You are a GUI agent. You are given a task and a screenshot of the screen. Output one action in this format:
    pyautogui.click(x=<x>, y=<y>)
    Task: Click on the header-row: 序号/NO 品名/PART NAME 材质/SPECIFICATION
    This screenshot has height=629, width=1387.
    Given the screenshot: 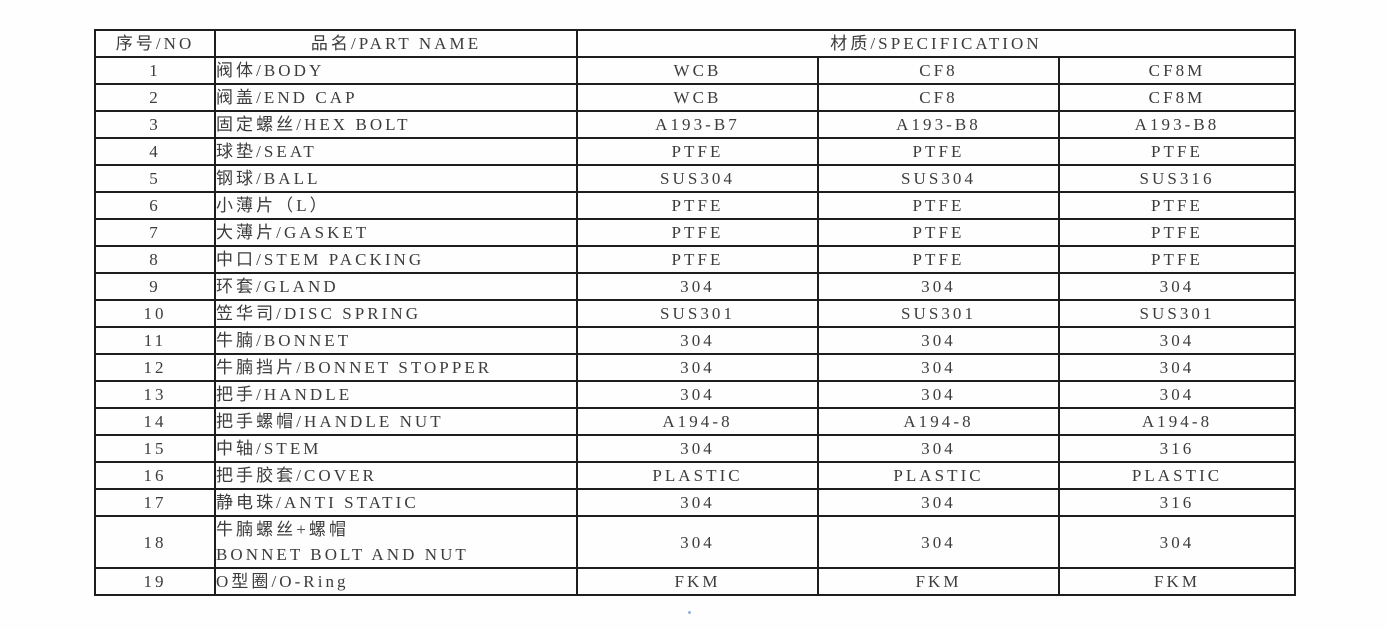 What is the action you would take?
    pyautogui.click(x=695, y=43)
    